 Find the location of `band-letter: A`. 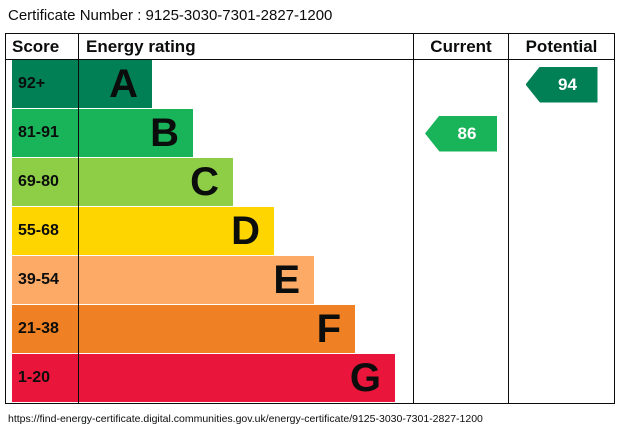

band-letter: A is located at coordinates (123, 84).